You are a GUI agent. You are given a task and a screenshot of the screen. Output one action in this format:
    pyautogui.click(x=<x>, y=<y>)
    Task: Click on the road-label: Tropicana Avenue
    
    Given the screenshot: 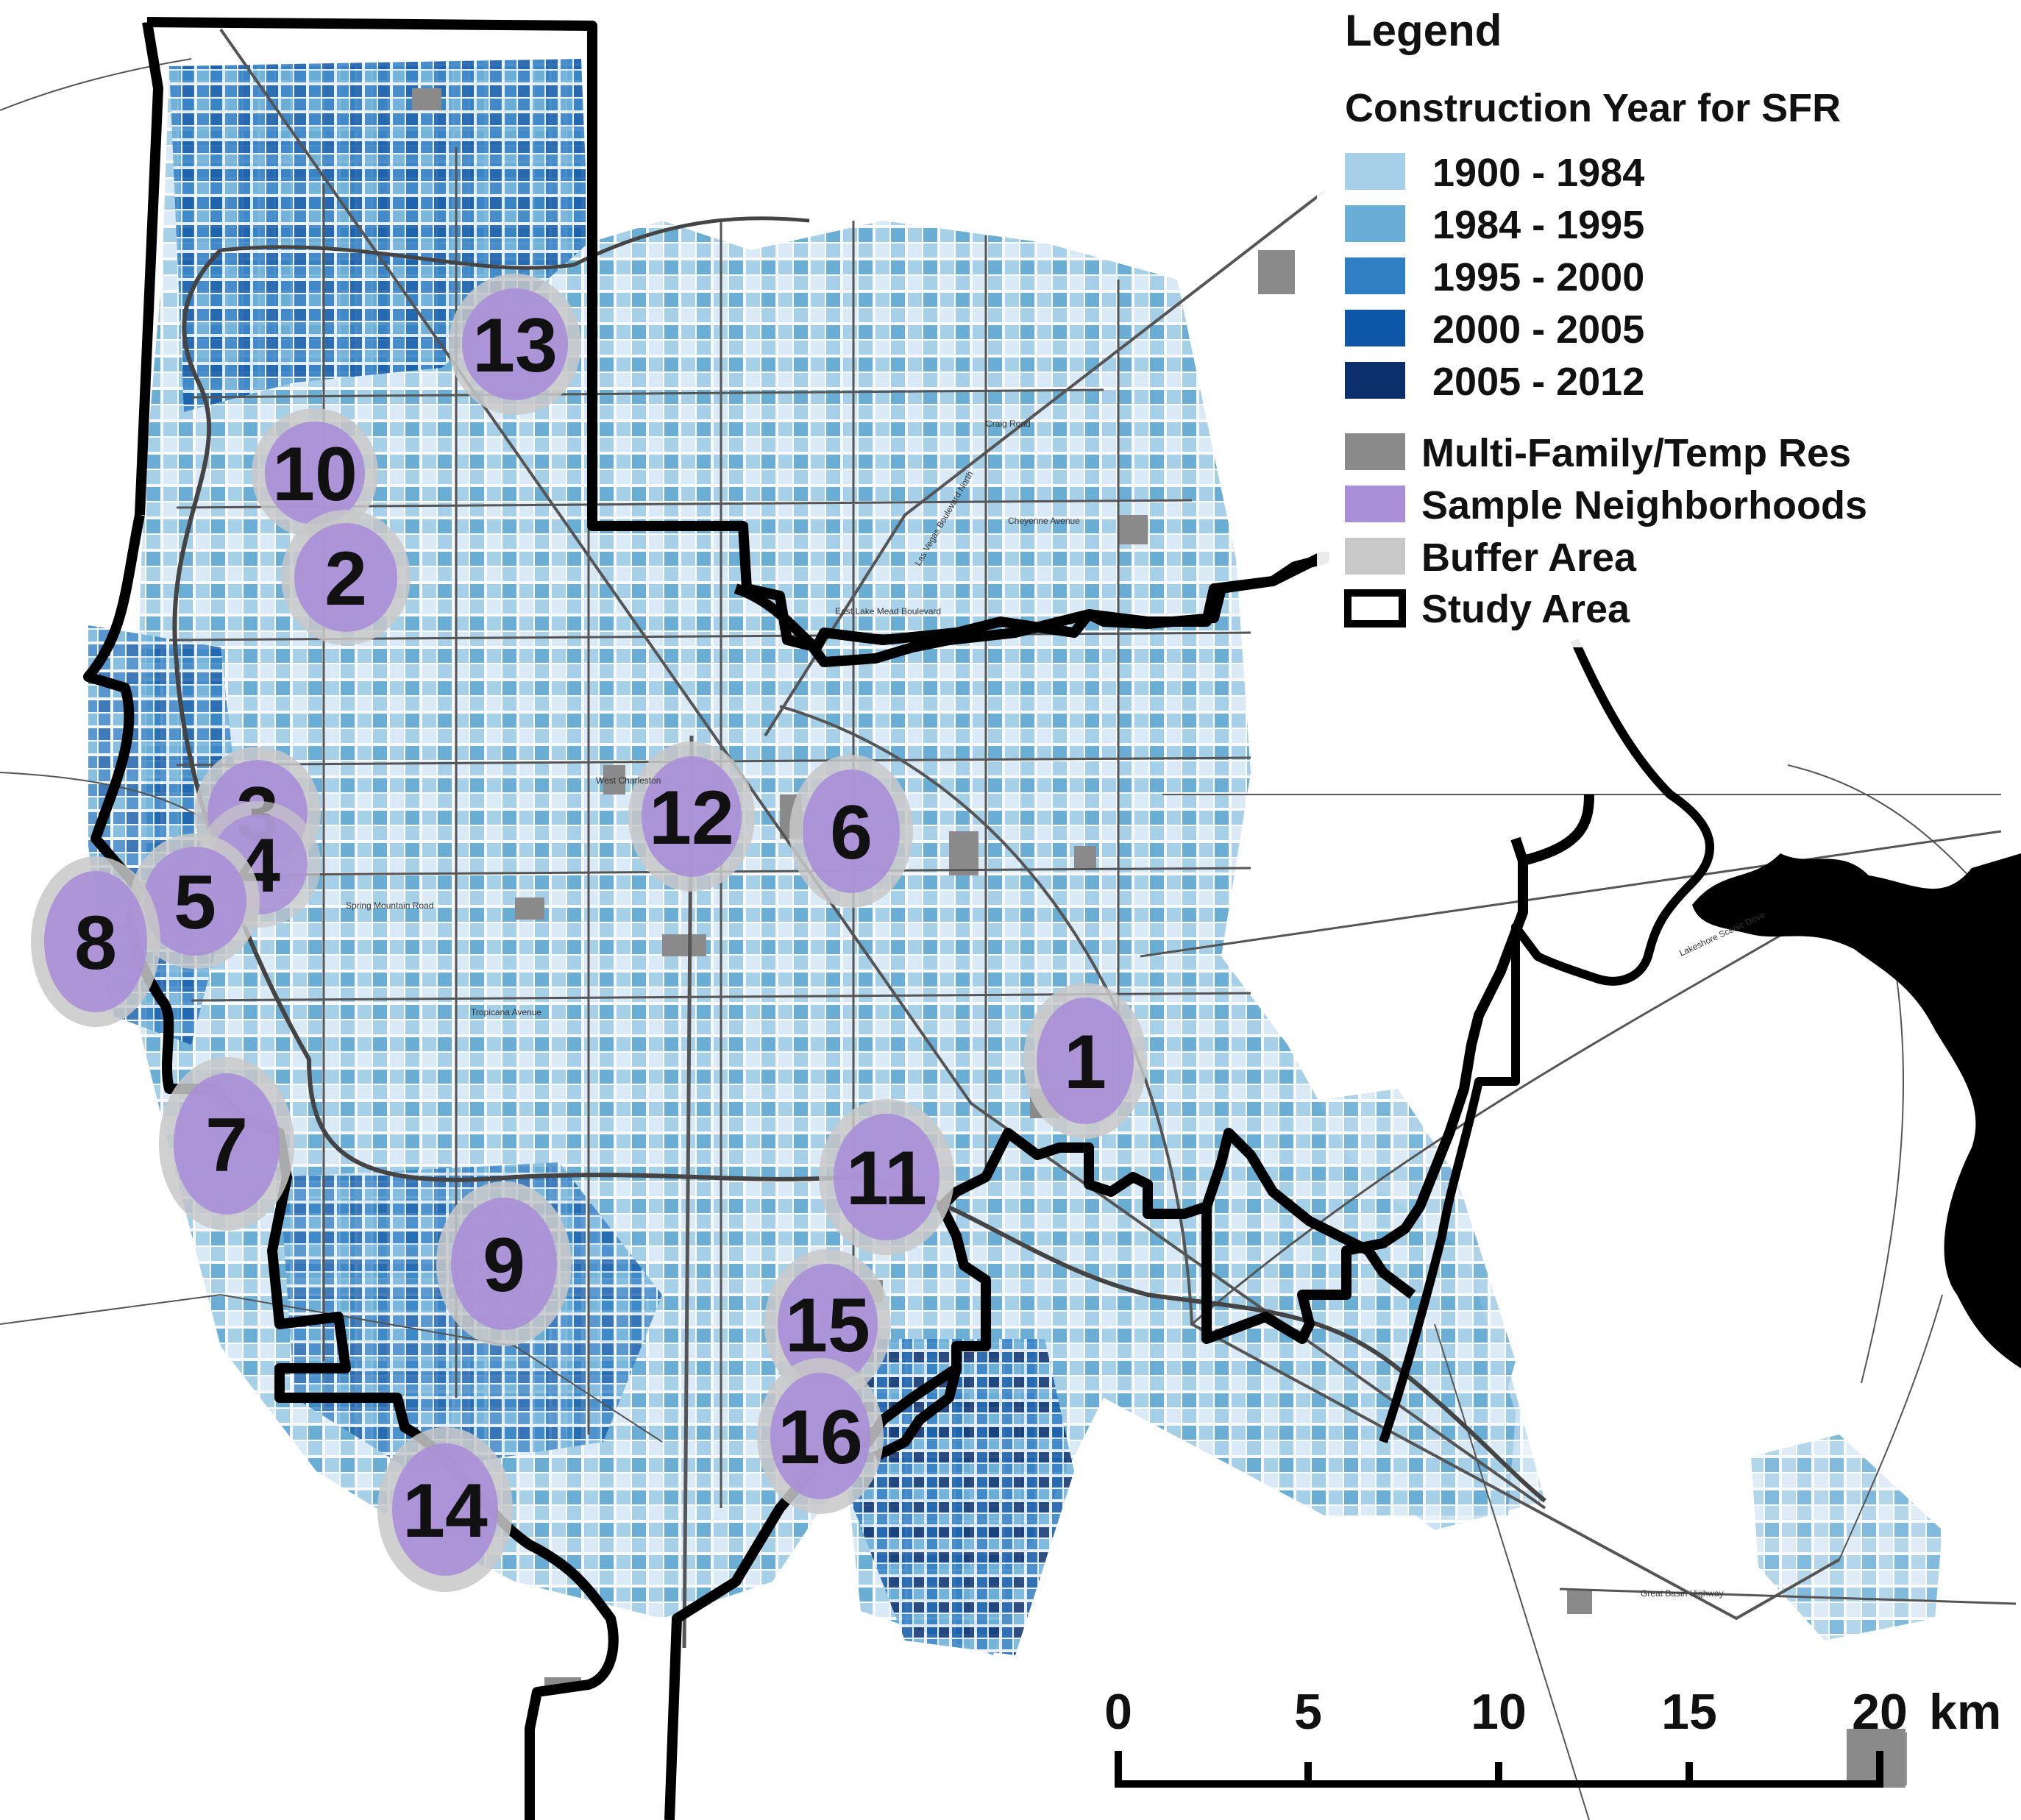 What is the action you would take?
    pyautogui.click(x=506, y=1012)
    